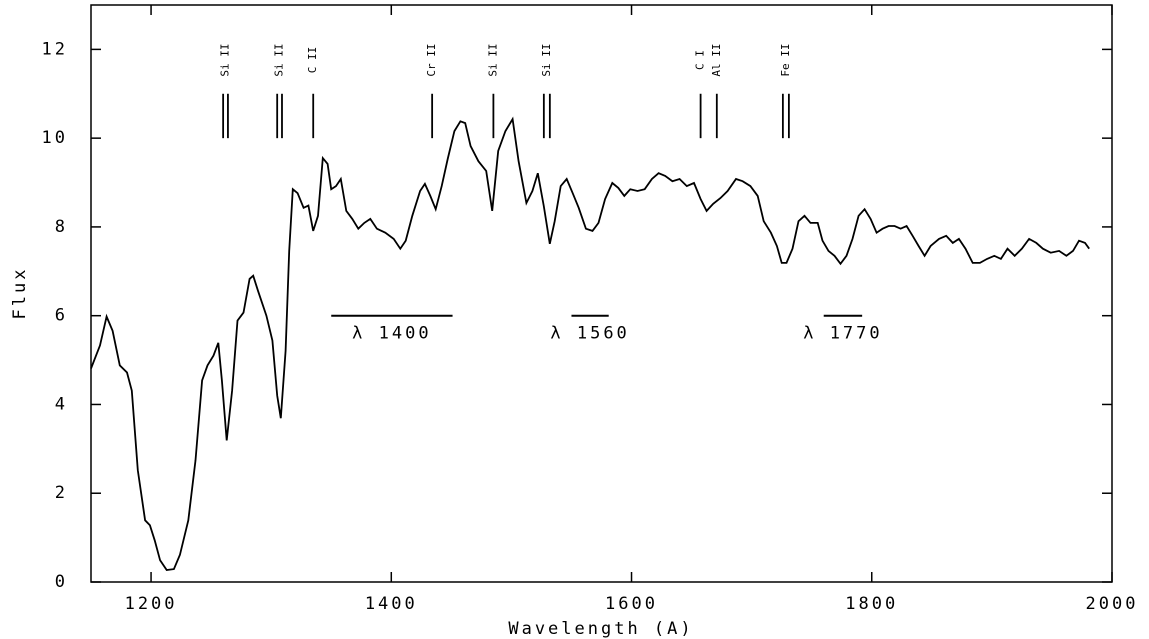  What do you see at coordinates (61, 582) in the screenshot?
I see `y-tick-label: 0` at bounding box center [61, 582].